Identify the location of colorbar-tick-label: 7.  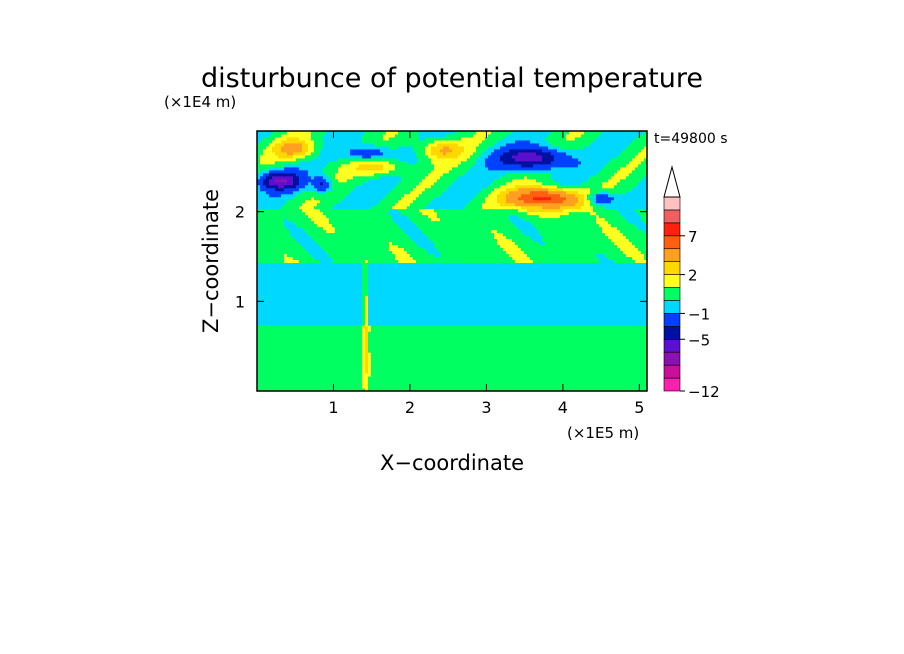
(693, 237).